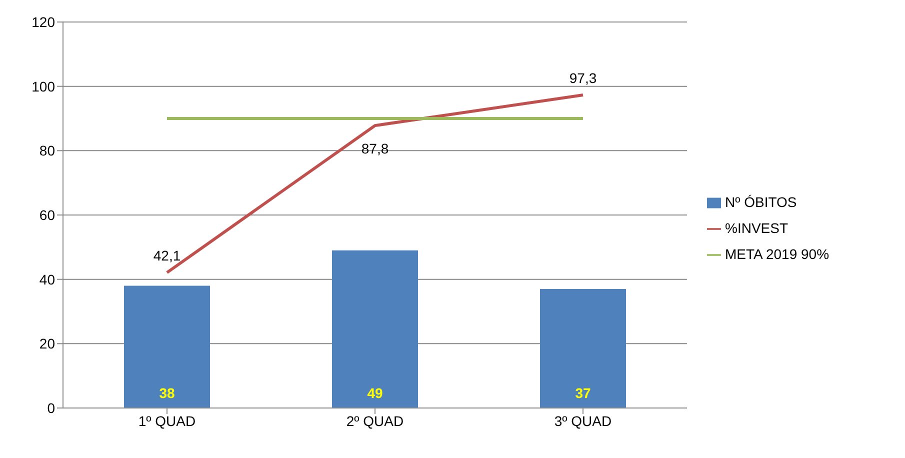 The width and height of the screenshot is (905, 458). What do you see at coordinates (756, 228) in the screenshot?
I see `legend-label: %INVEST` at bounding box center [756, 228].